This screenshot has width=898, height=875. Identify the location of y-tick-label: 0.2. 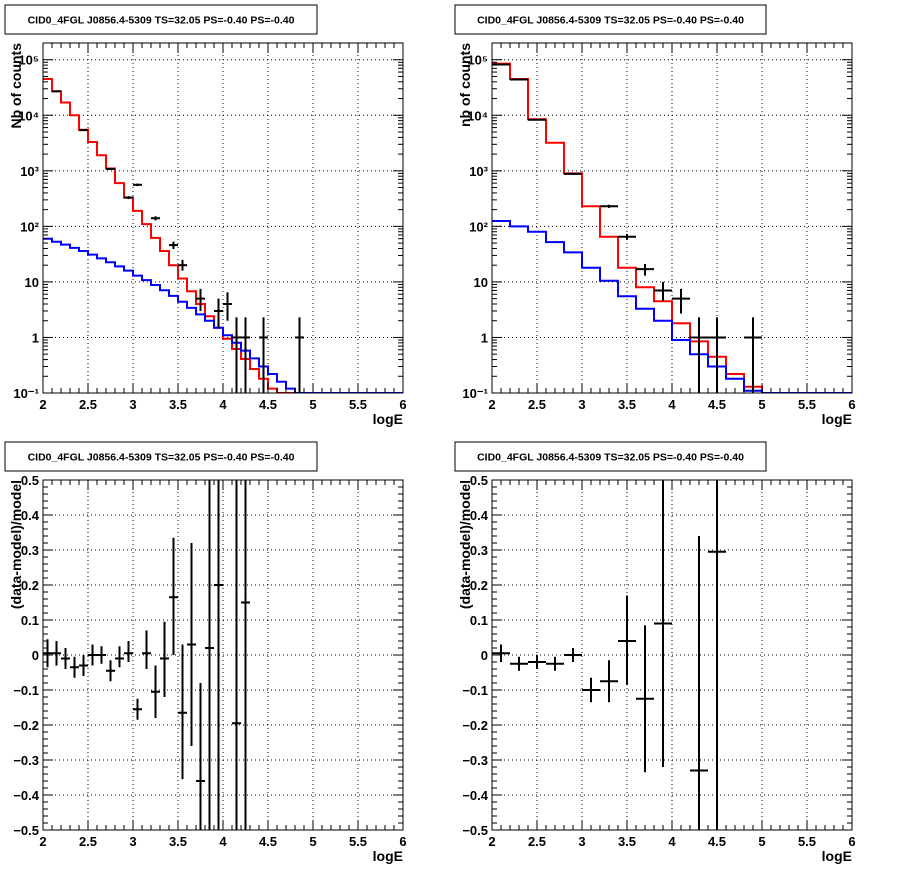
(479, 585).